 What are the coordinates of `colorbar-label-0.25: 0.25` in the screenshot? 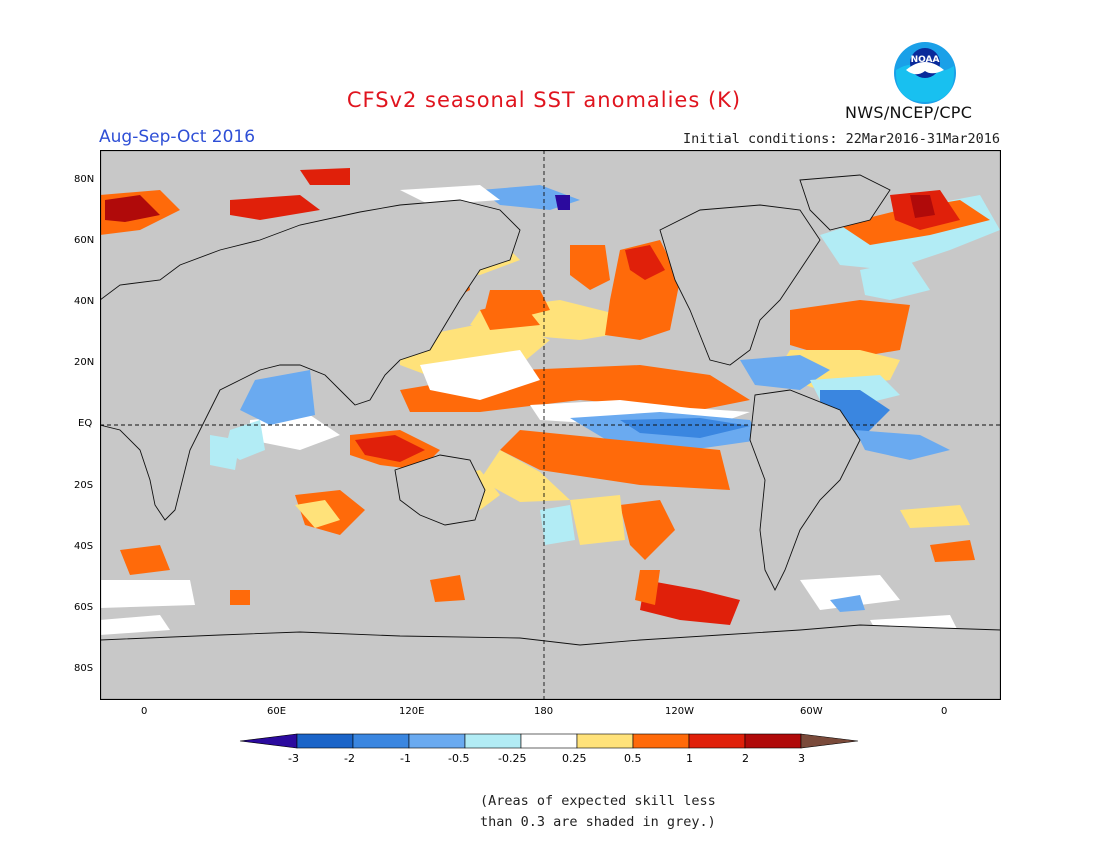 It's located at (574, 758).